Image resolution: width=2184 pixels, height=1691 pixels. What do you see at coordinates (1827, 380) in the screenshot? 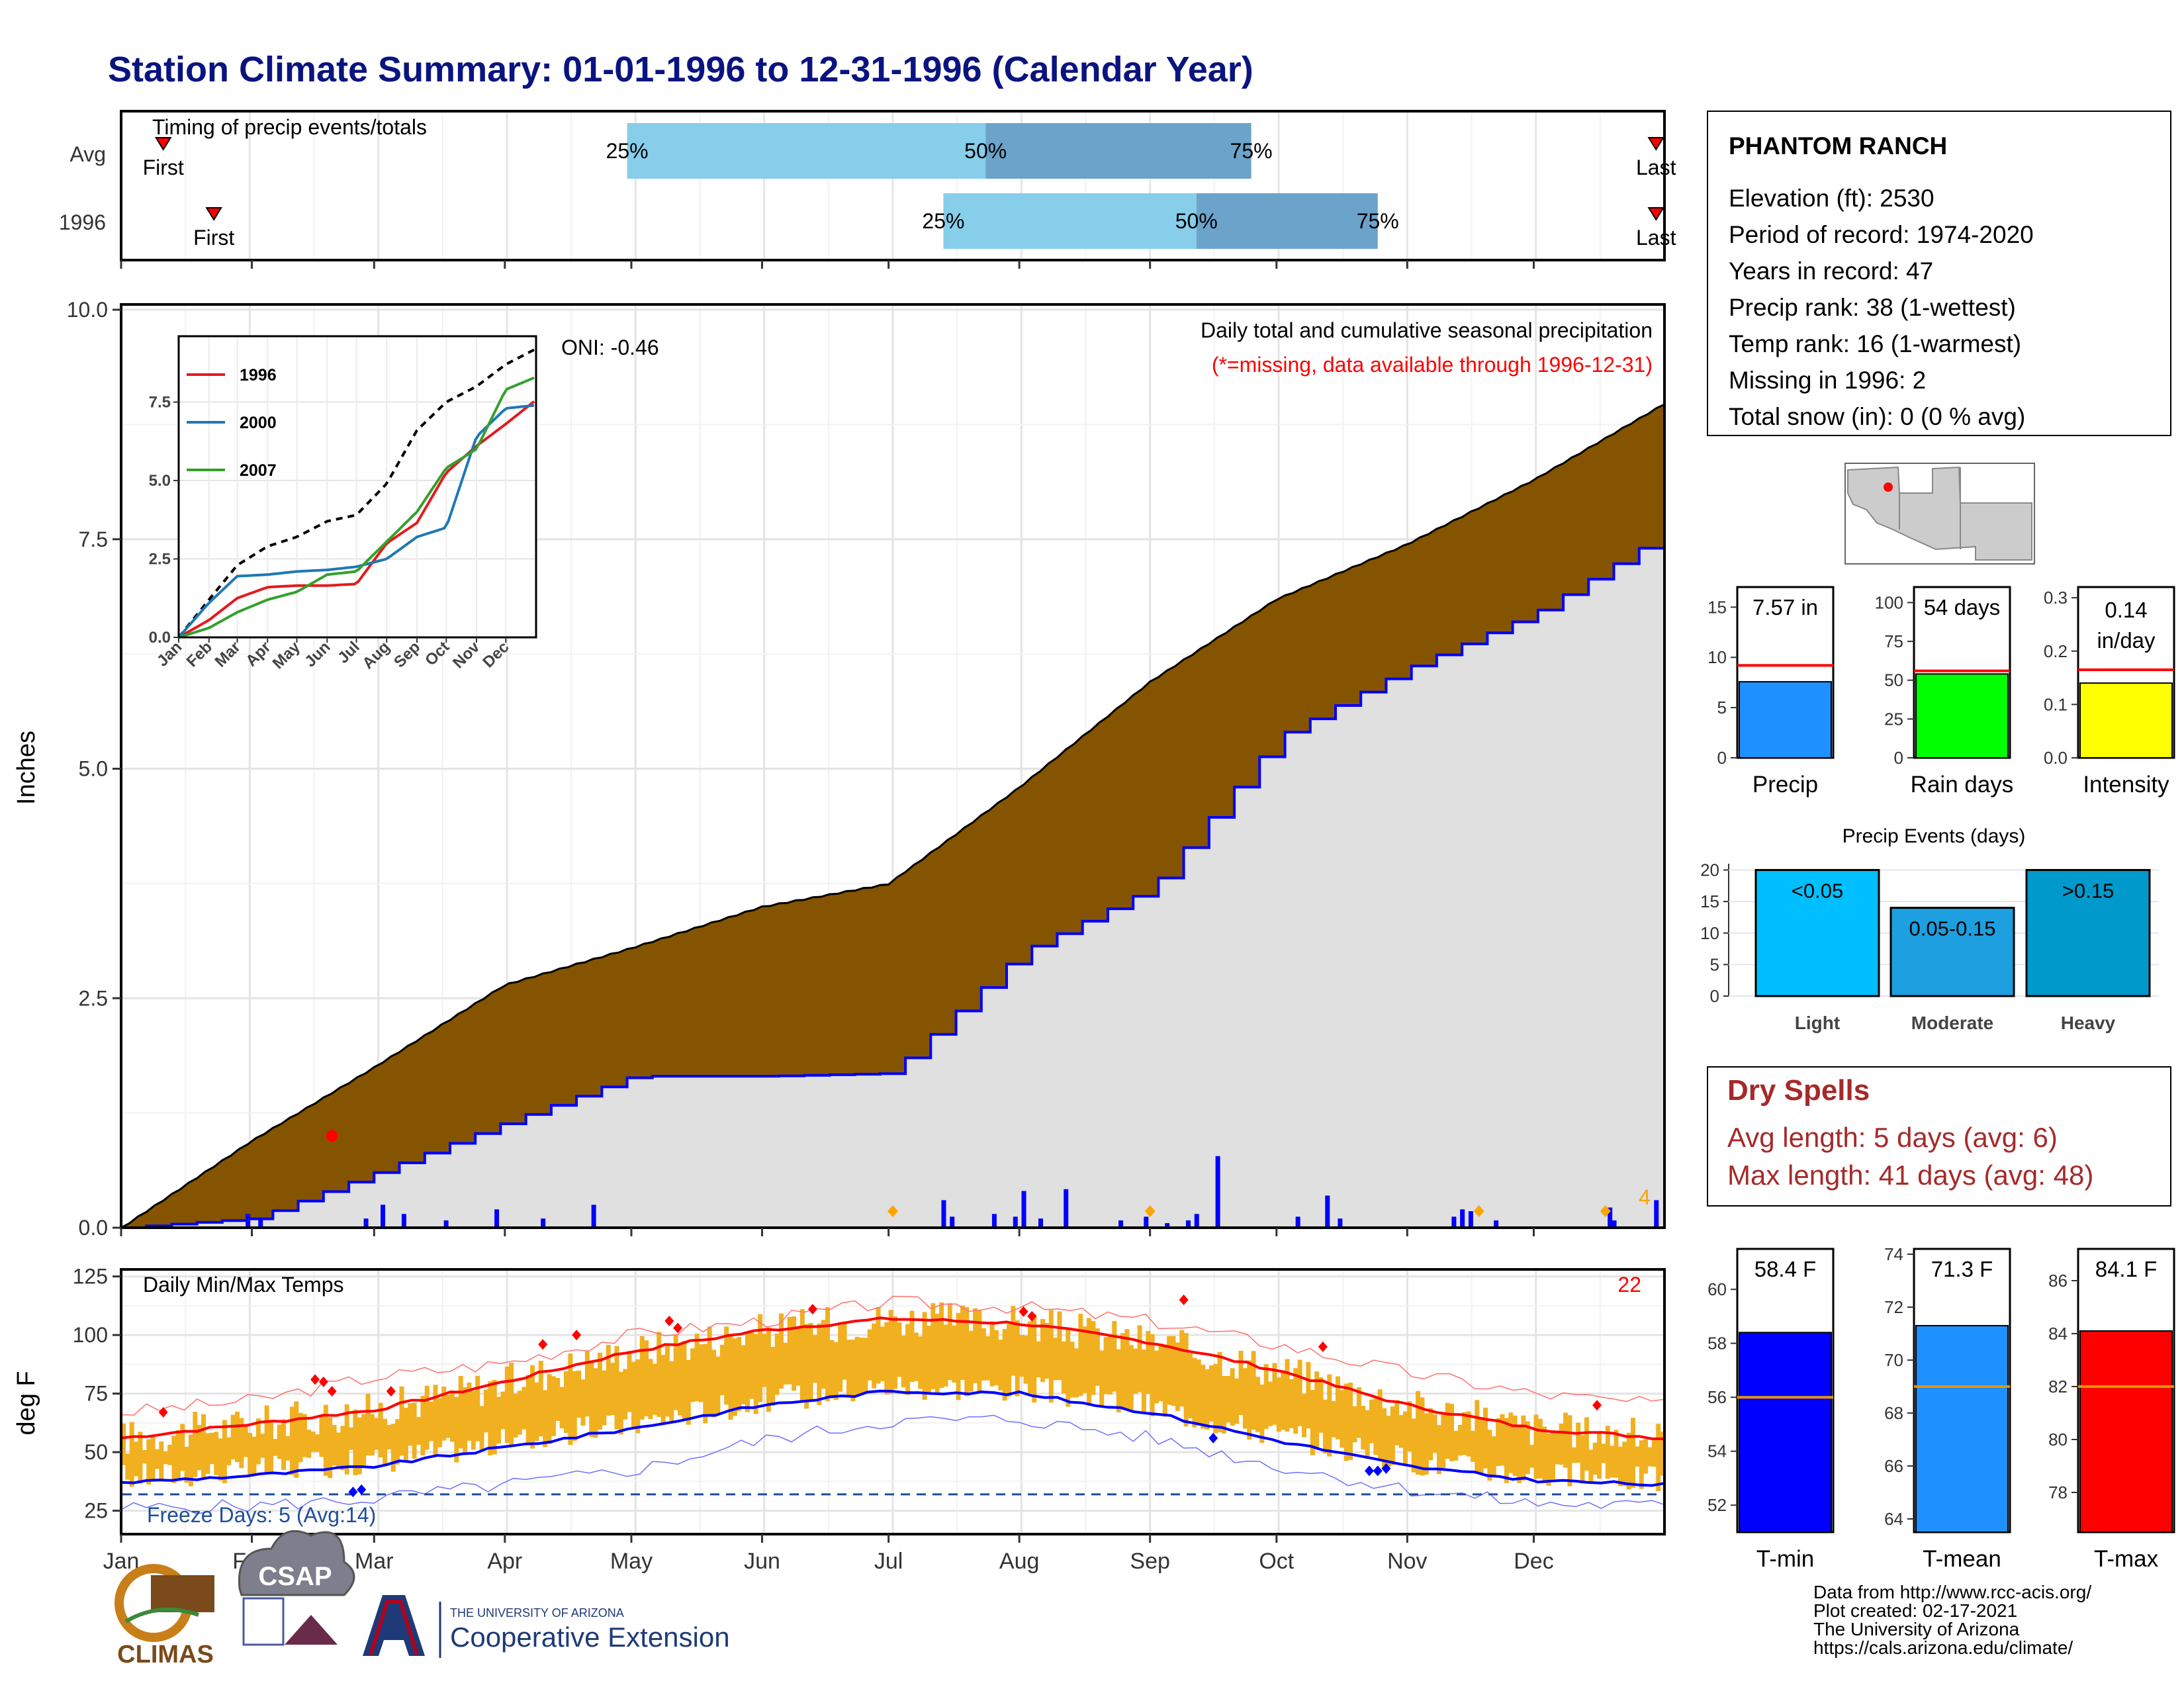
I see `station-line-missing: Missing in 1996: 2` at bounding box center [1827, 380].